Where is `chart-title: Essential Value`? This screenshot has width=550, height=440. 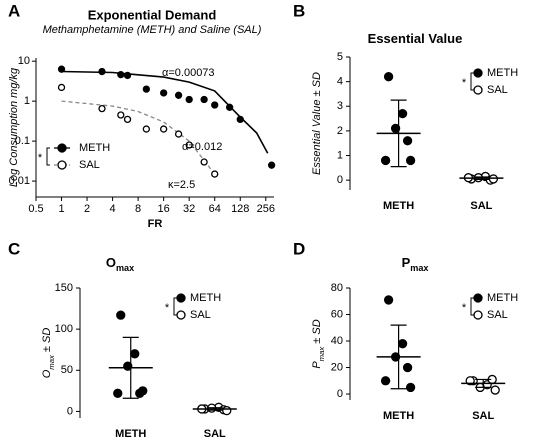 chart-title: Essential Value is located at coordinates (415, 38).